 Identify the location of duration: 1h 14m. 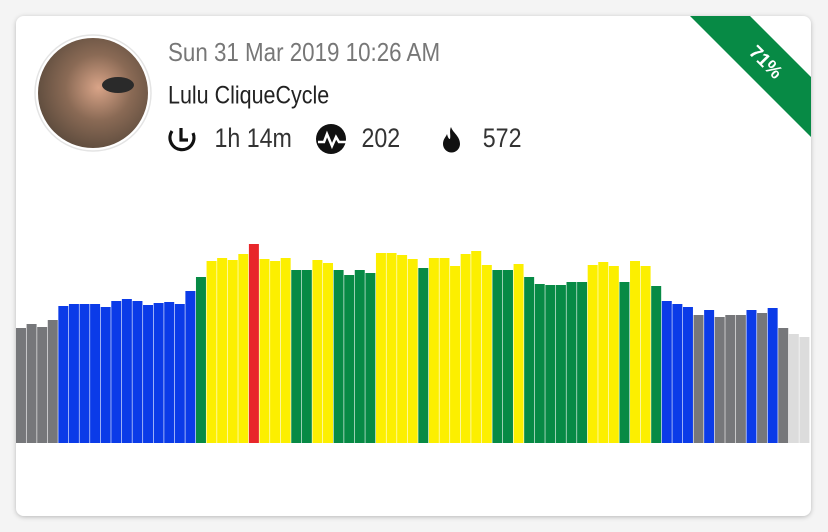
(252, 139).